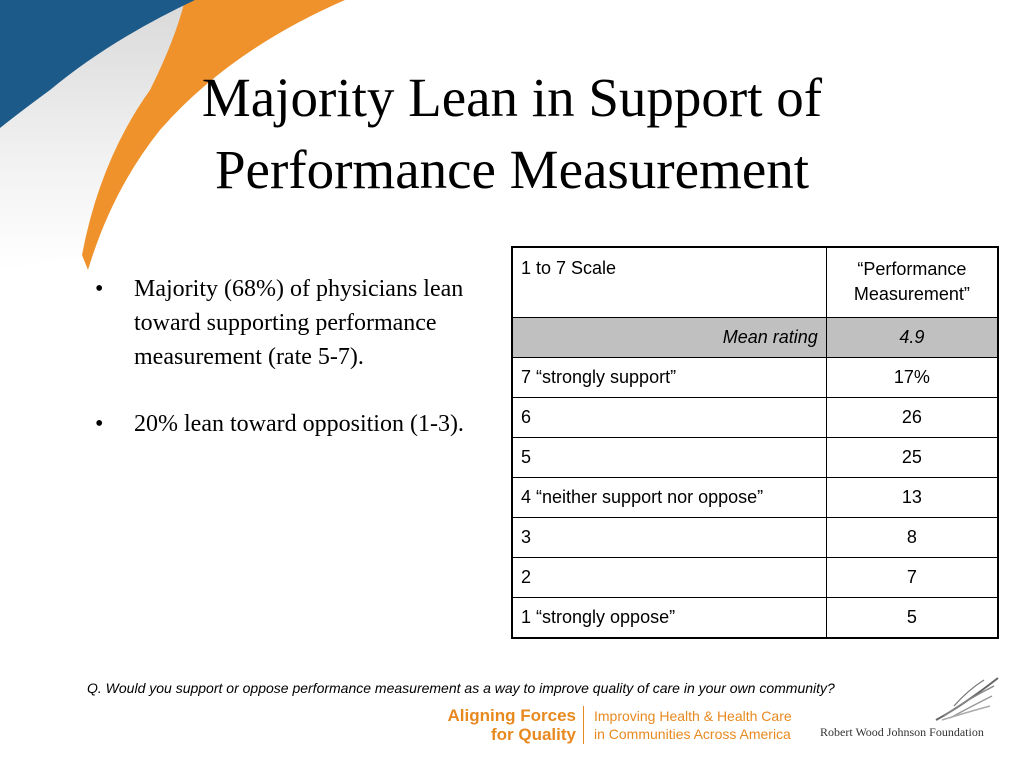  I want to click on table-row: 1 “strongly oppose” 5, so click(755, 618).